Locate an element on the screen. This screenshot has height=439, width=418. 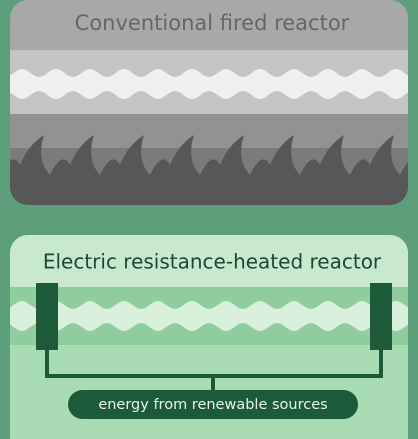
bottom-title: Electric resistance-heated reactor is located at coordinates (212, 262).